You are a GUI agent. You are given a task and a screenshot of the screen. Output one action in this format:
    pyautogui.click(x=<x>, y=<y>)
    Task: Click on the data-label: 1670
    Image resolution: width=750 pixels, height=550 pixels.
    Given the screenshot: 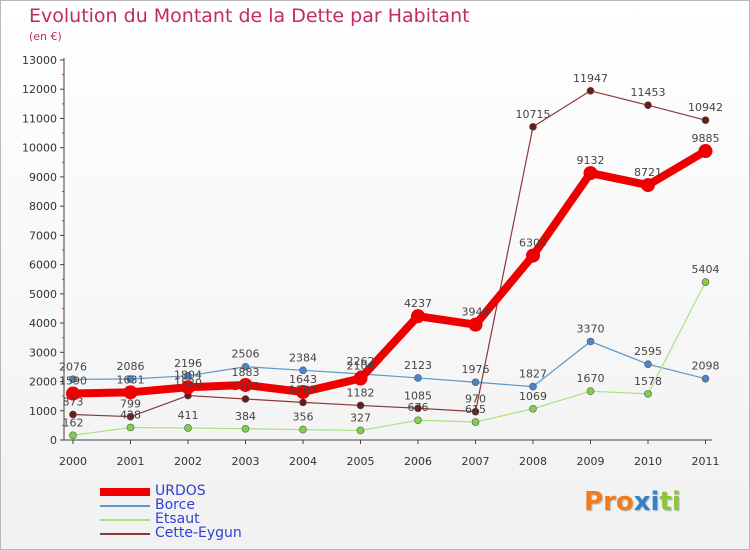 What is the action you would take?
    pyautogui.click(x=591, y=378)
    